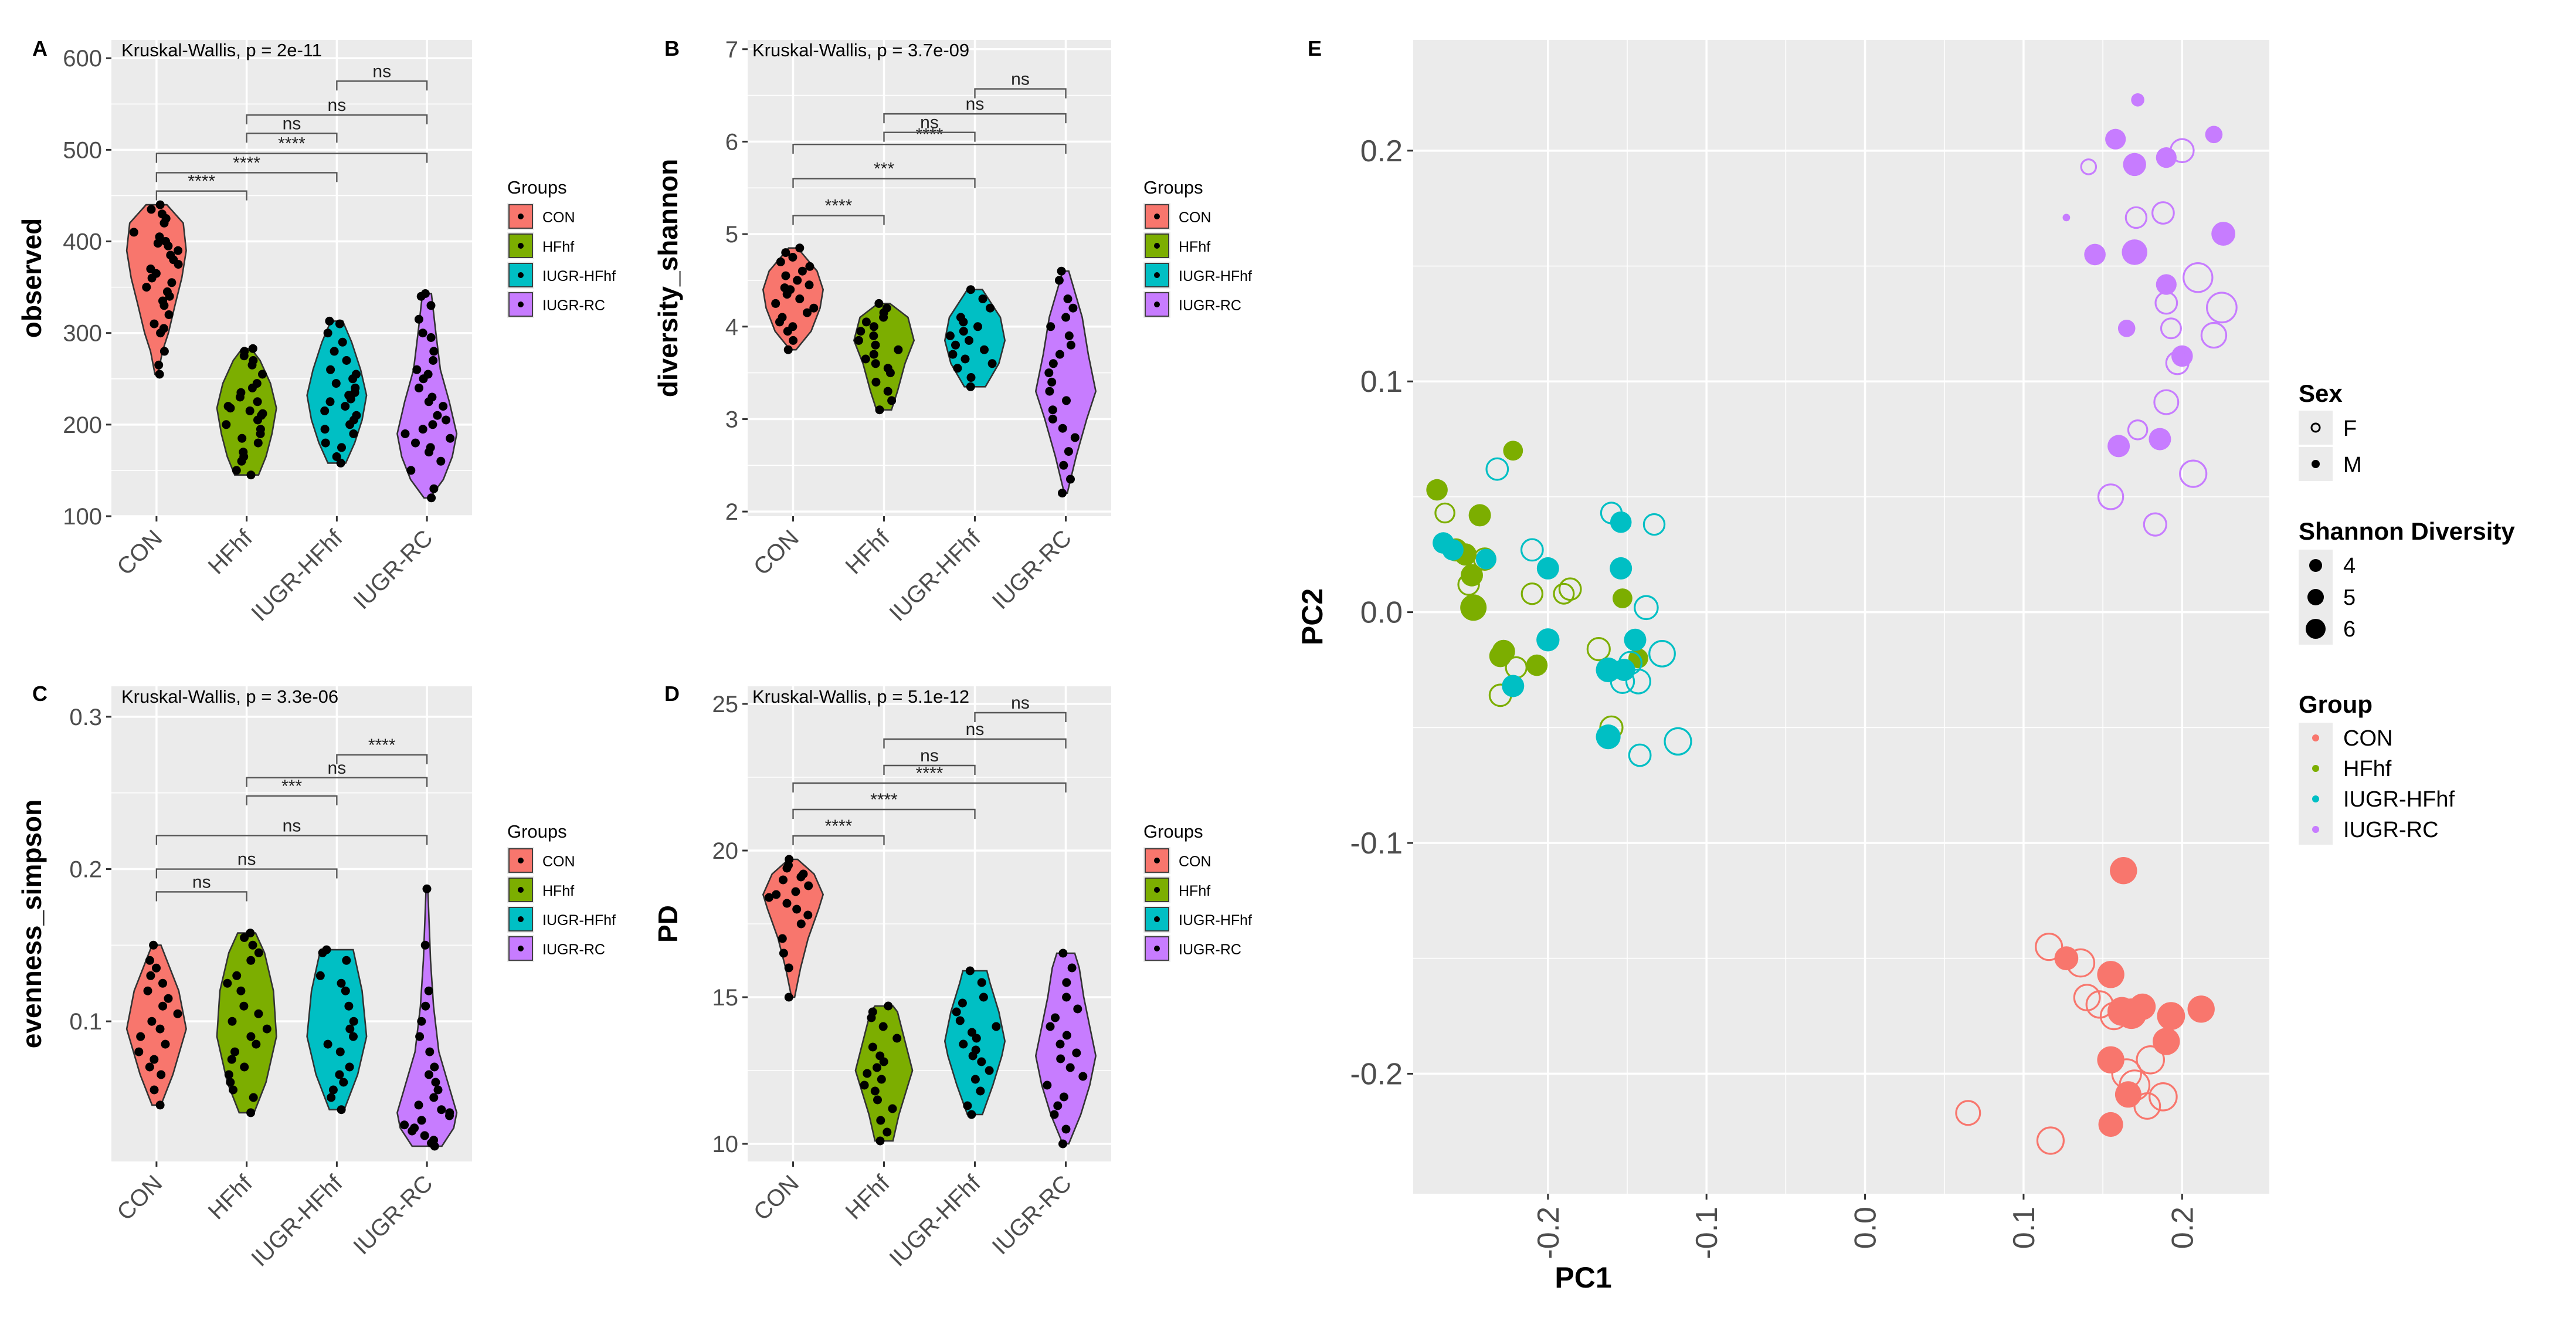 The image size is (2576, 1321). Describe the element at coordinates (1312, 616) in the screenshot. I see `y-axis-title: PC2` at that location.